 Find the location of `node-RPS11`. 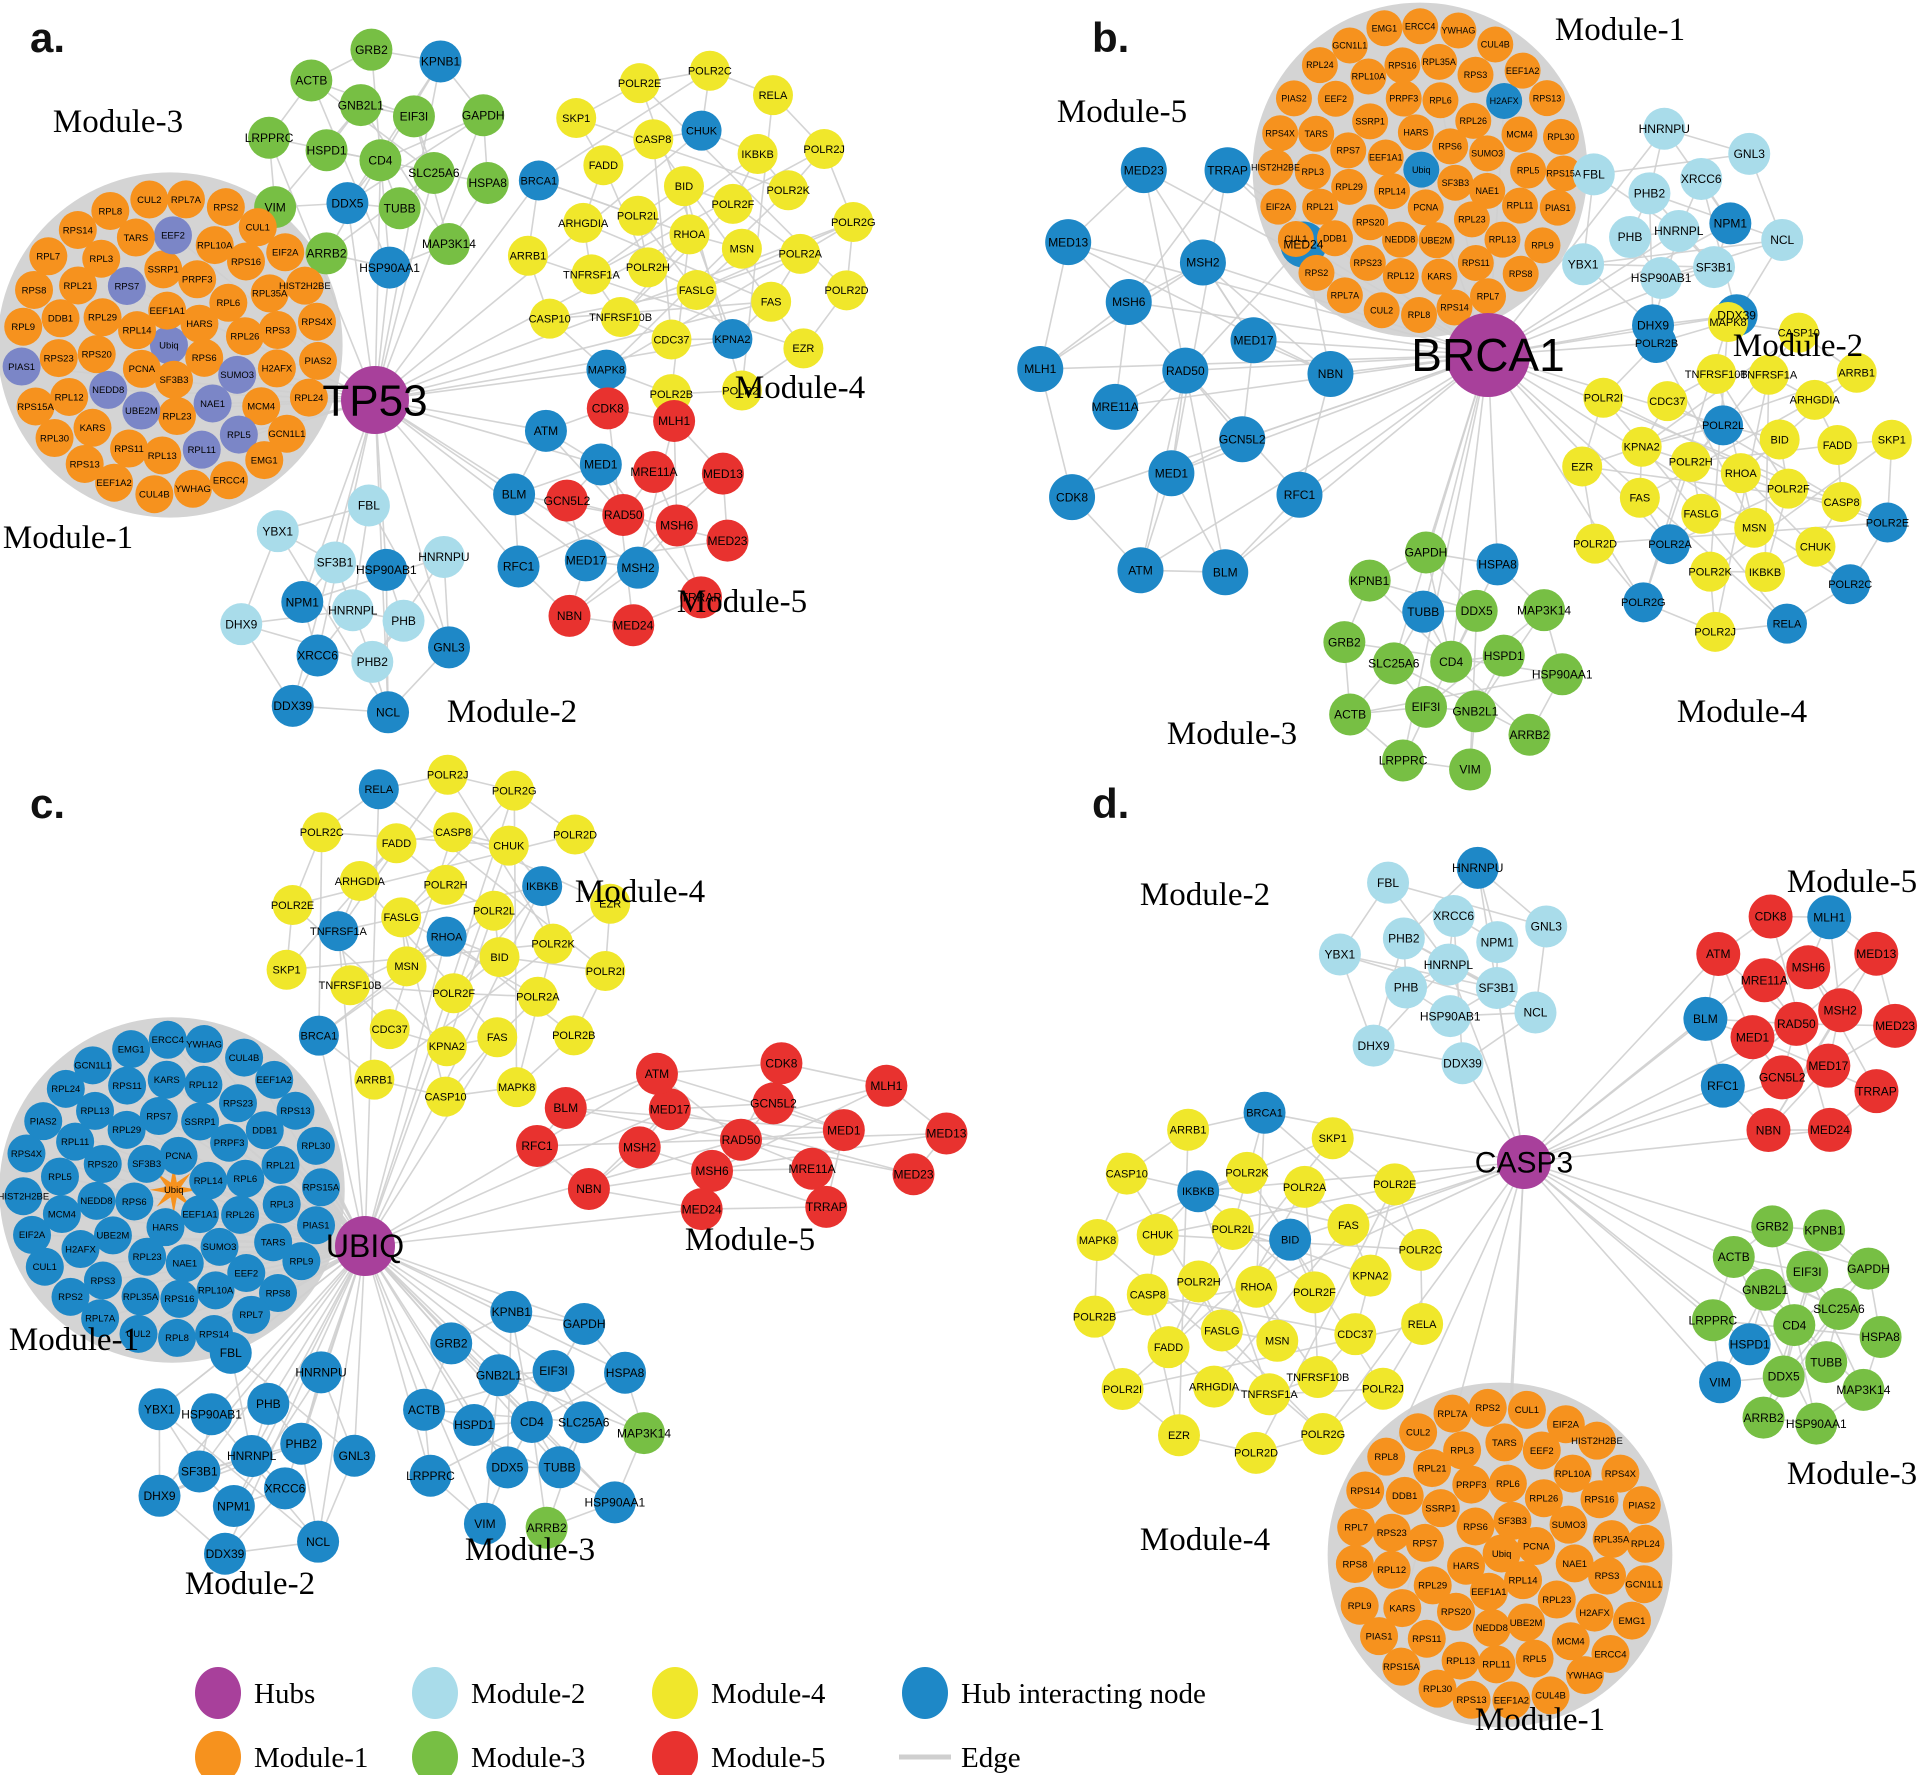

node-RPS11 is located at coordinates (129, 448).